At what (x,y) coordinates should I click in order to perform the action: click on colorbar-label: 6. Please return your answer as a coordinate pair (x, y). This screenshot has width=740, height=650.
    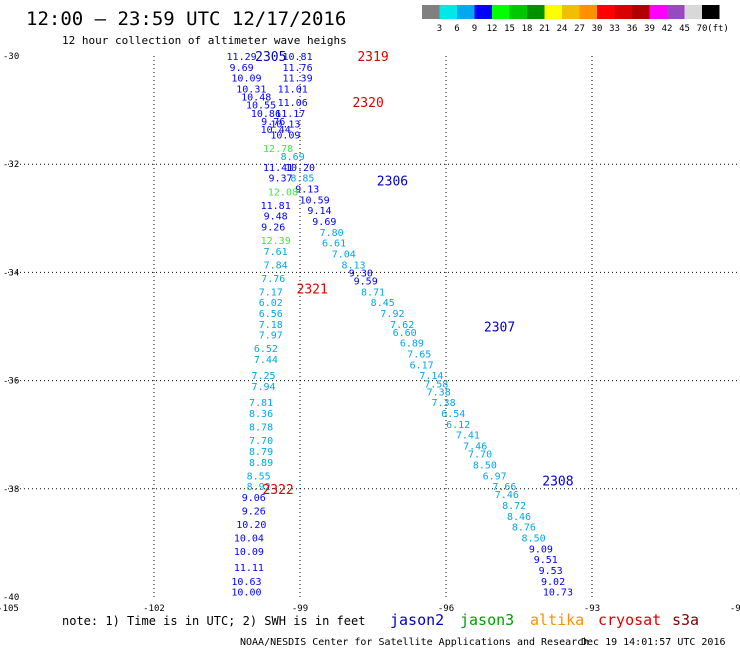
    Looking at the image, I should click on (456, 29).